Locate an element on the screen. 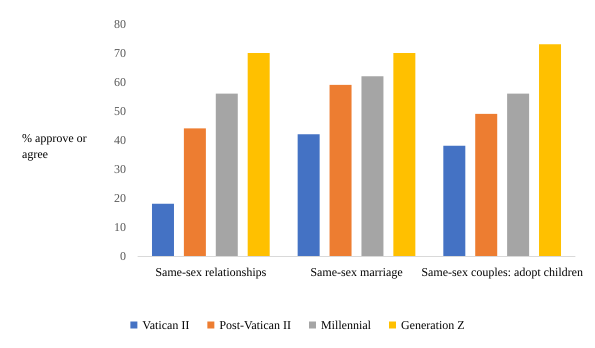 The height and width of the screenshot is (348, 595). legend-label: Generation Z is located at coordinates (432, 325).